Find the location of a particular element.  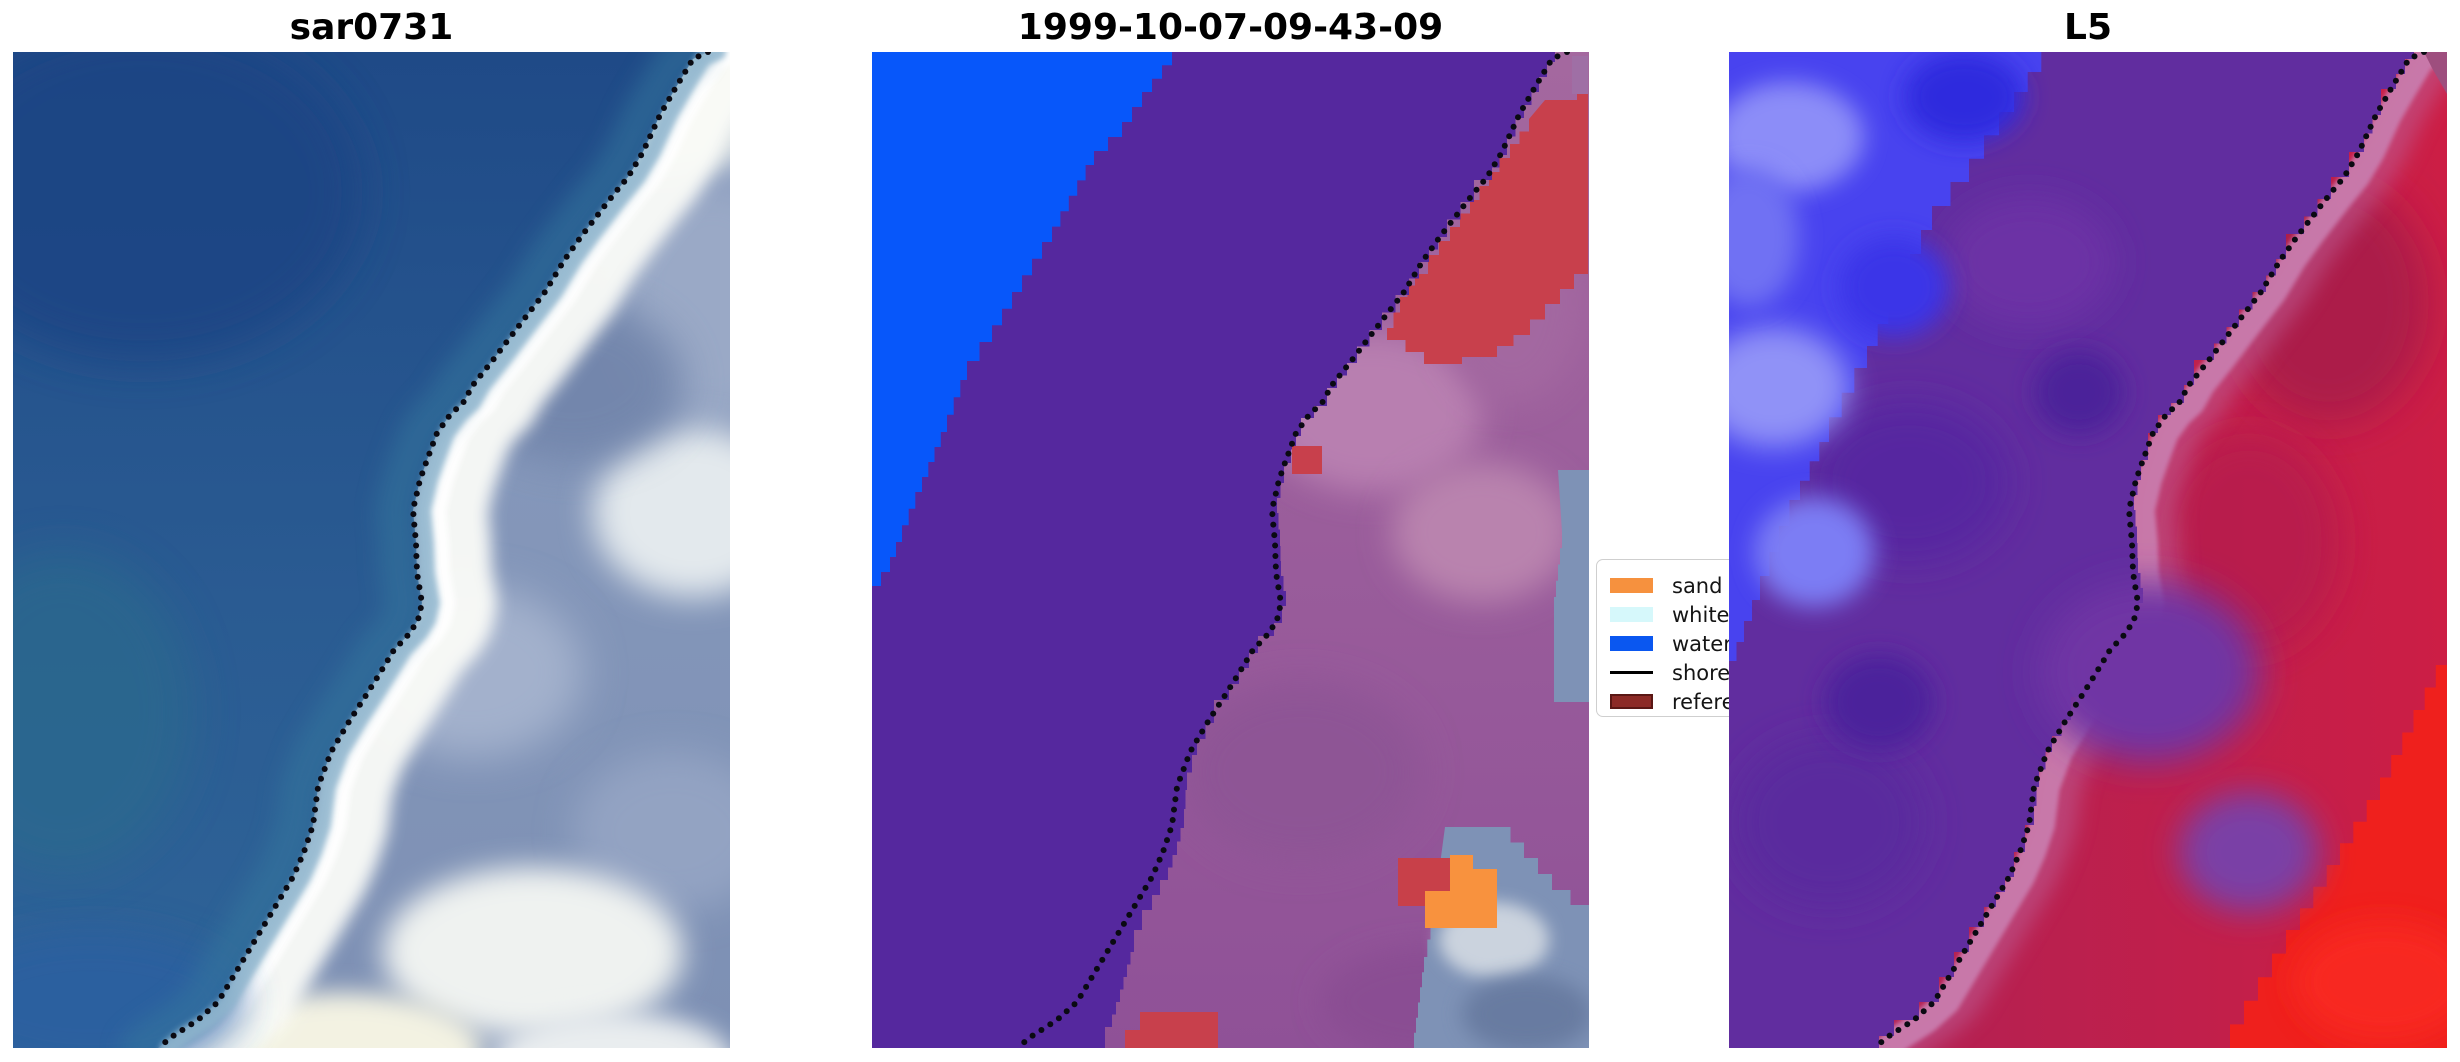

whitewater-color-swatch is located at coordinates (1631, 614).